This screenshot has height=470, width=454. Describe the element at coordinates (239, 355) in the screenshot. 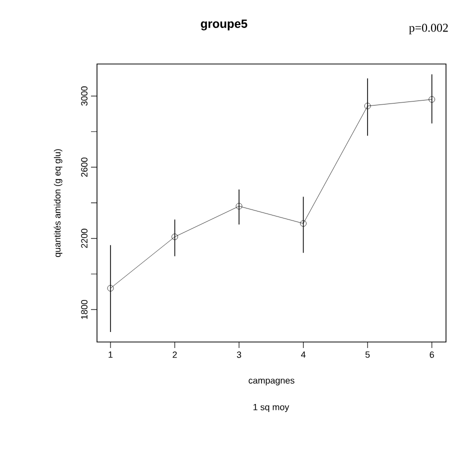

I see `x-tick-label: 3` at that location.